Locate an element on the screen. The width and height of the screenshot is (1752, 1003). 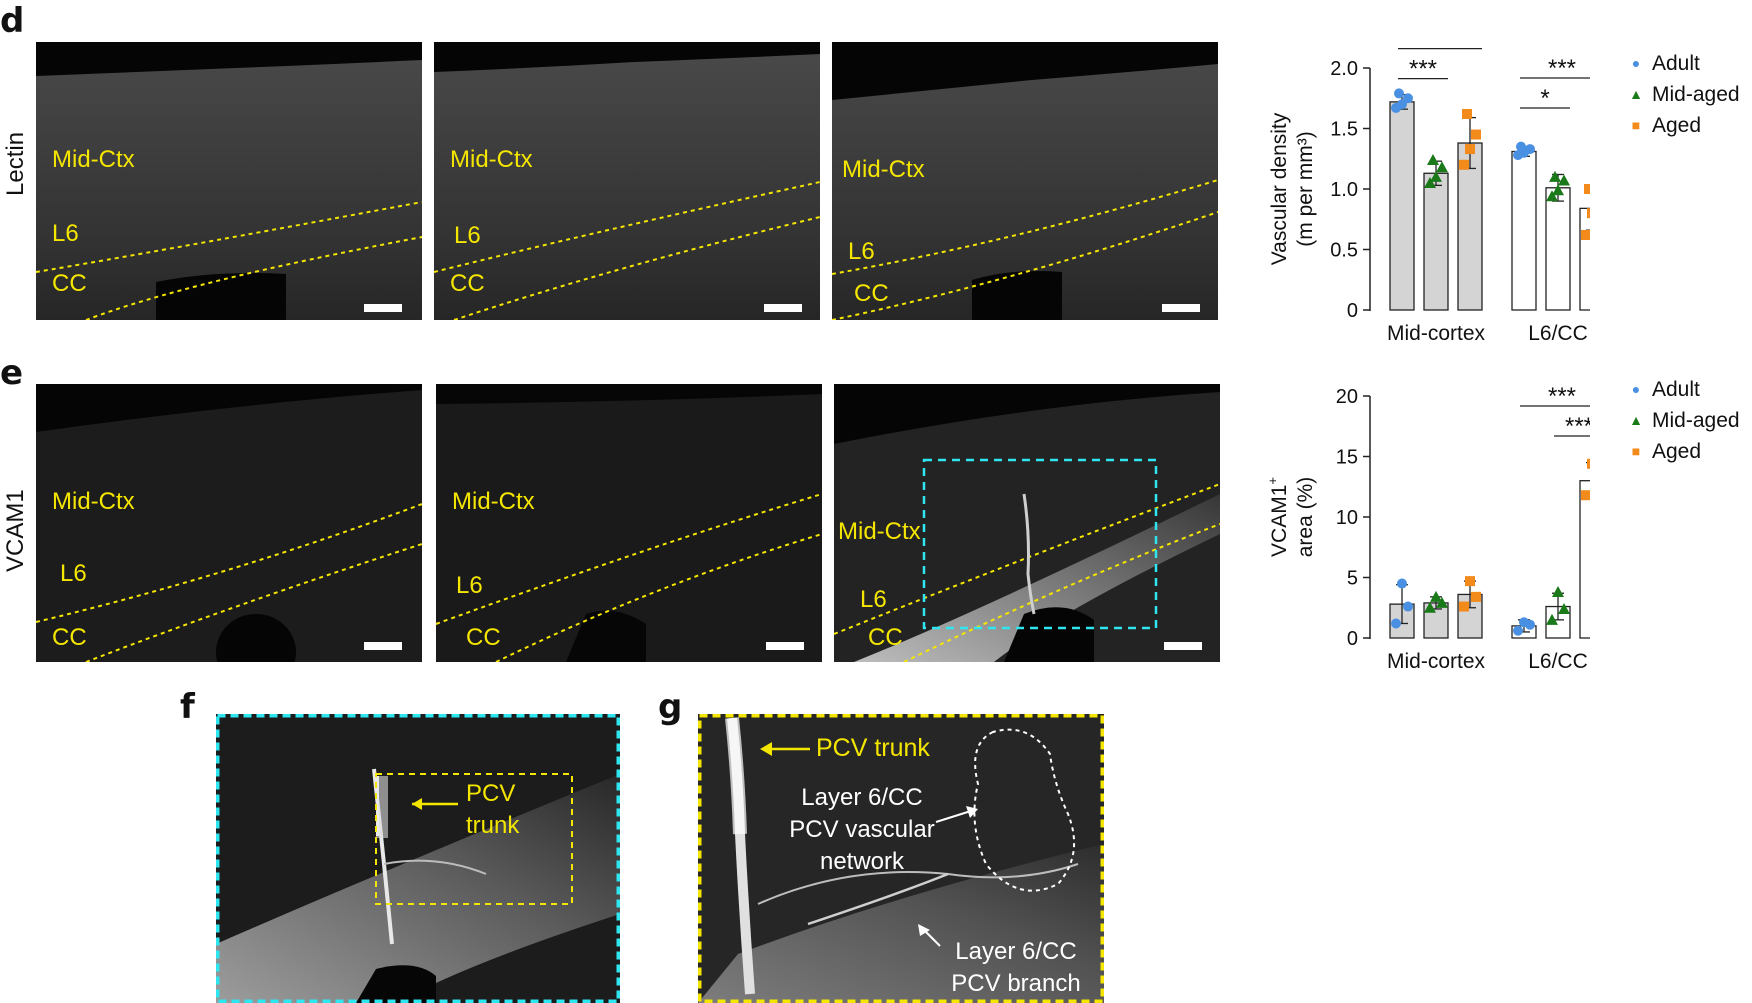
density-y-tick-label: 1.5 is located at coordinates (1344, 130).